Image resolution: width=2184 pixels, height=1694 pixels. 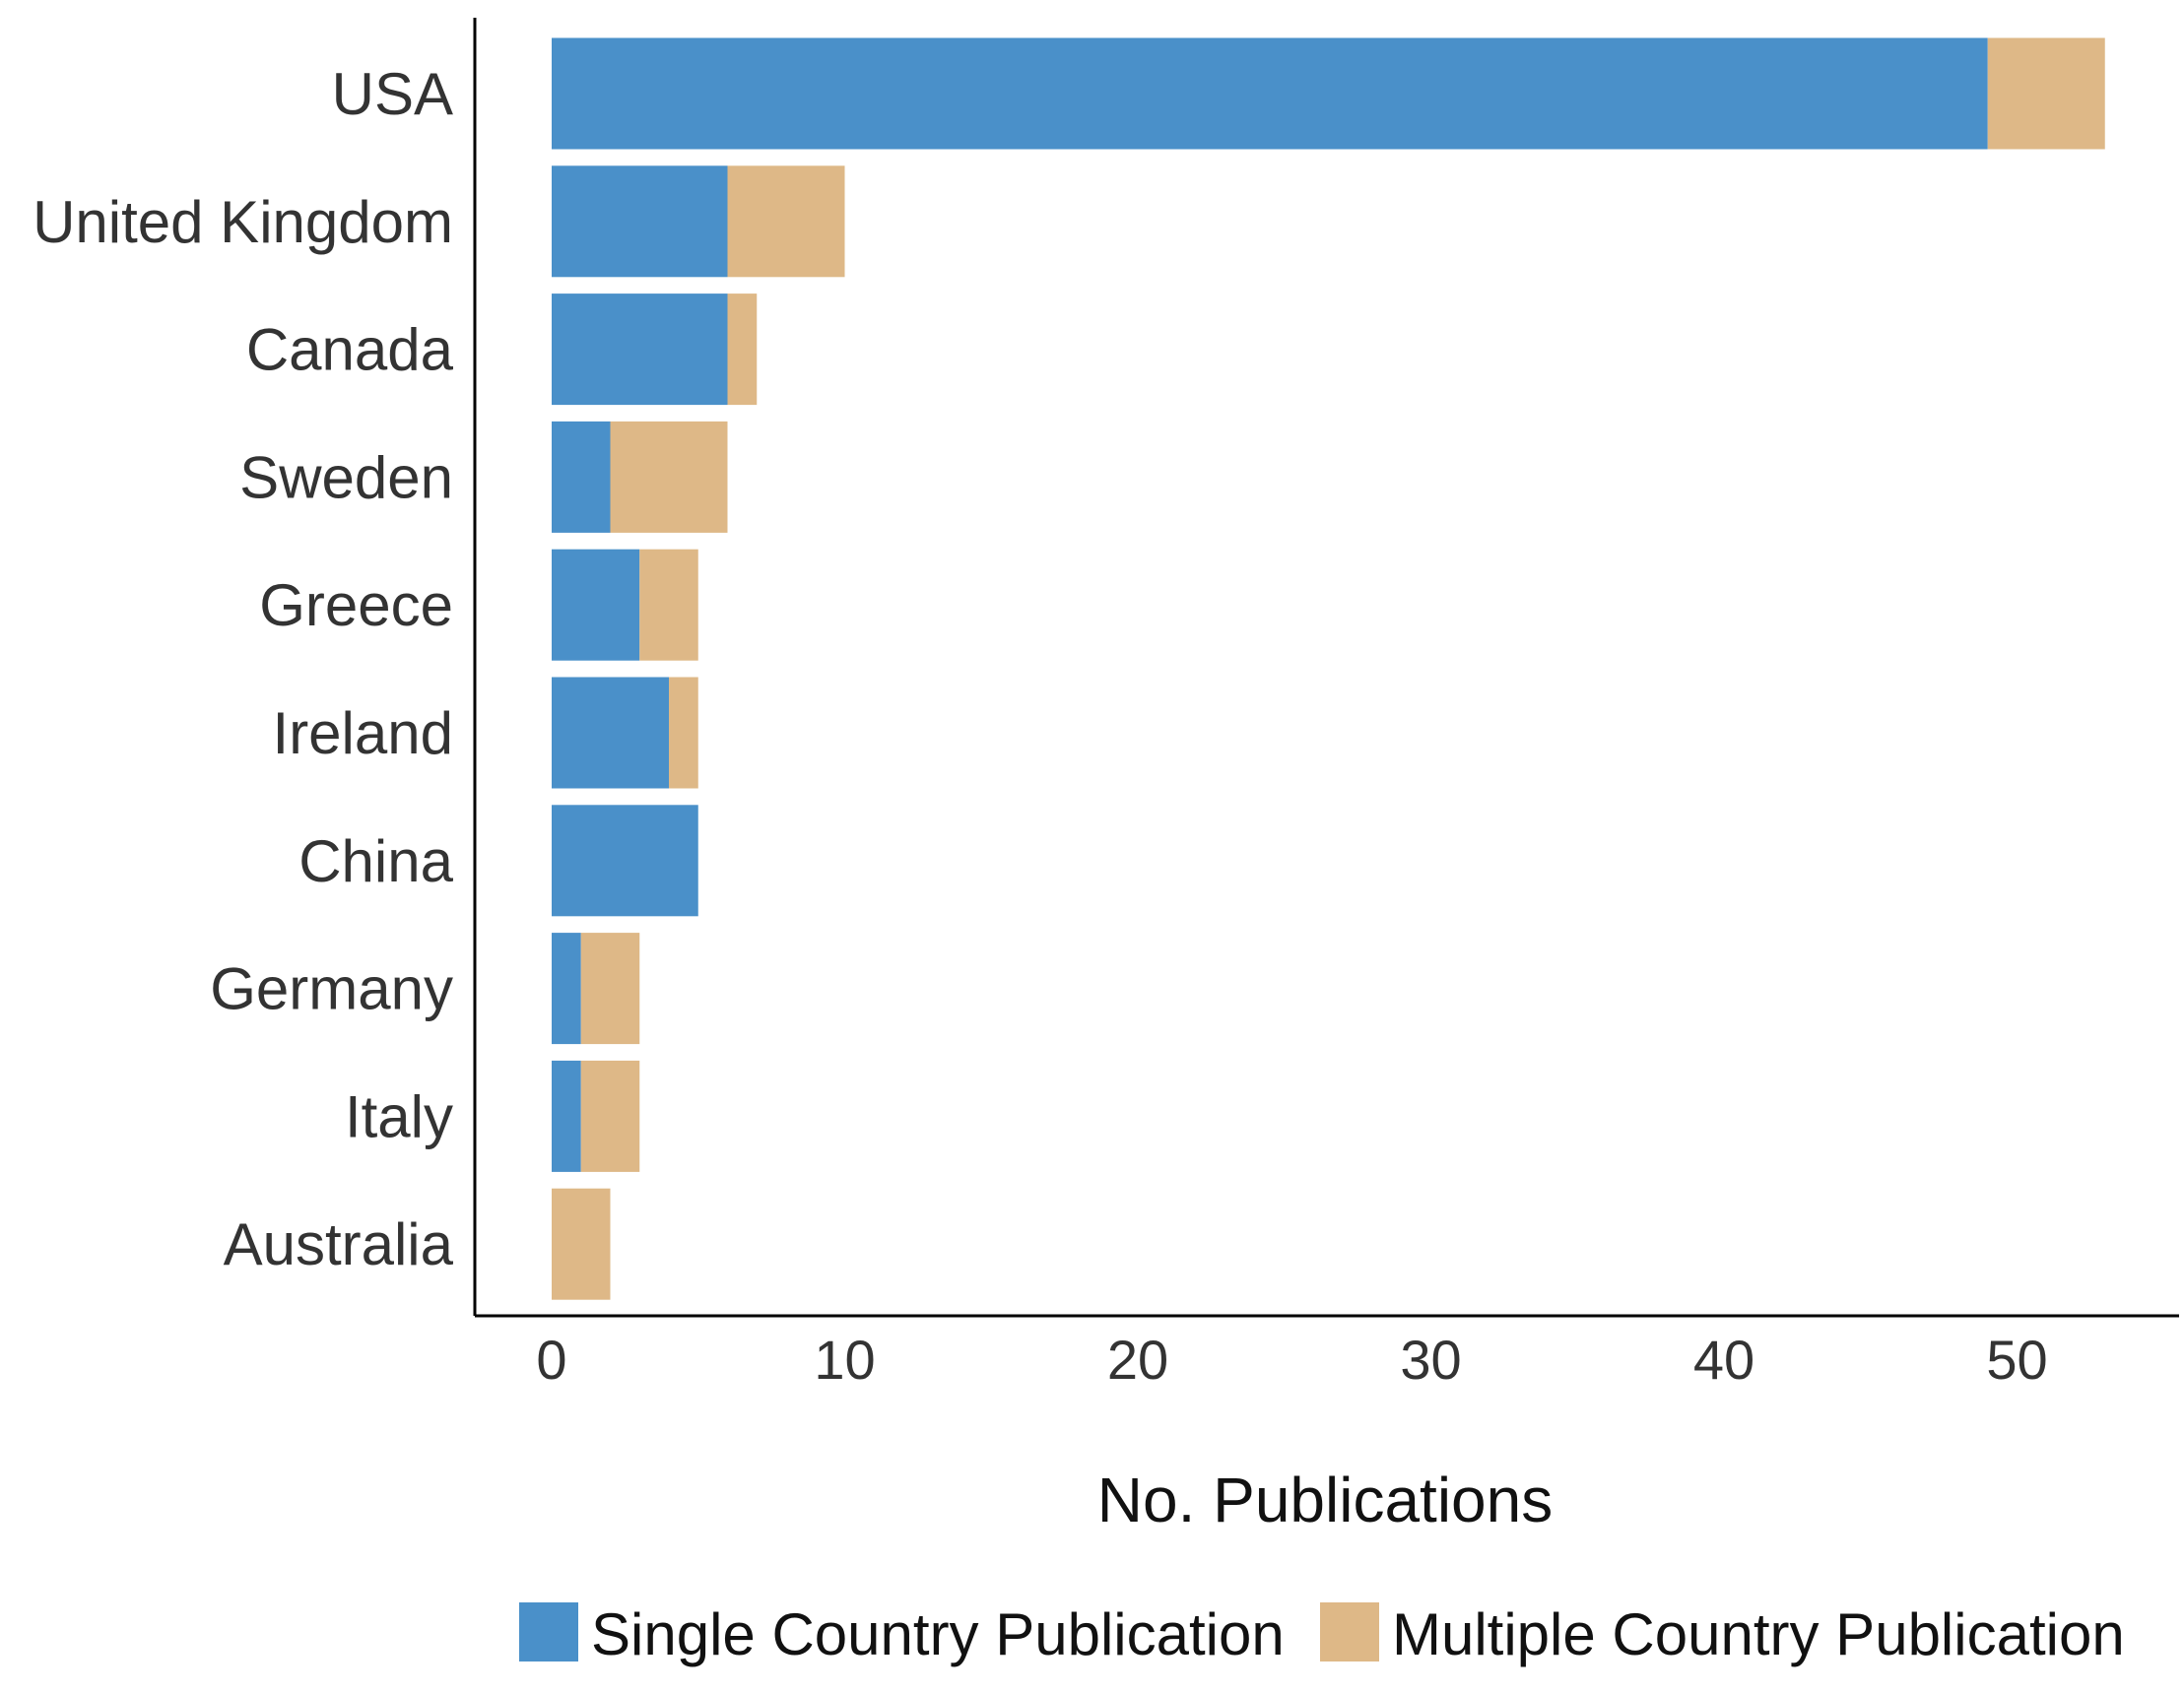 I want to click on legend-swatch-multiple-country, so click(x=1349, y=1632).